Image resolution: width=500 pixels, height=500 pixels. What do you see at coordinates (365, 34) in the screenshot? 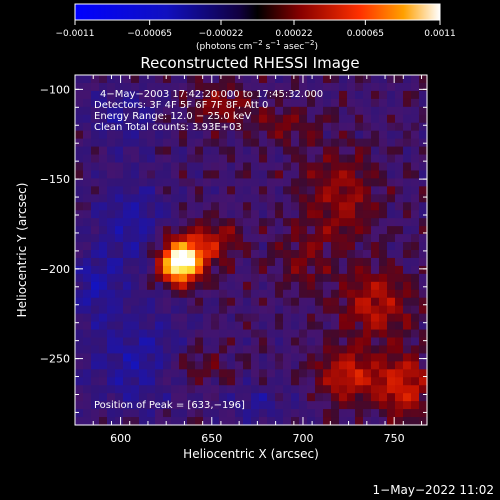
I see `colorbar-tick-label: 0.00065` at bounding box center [365, 34].